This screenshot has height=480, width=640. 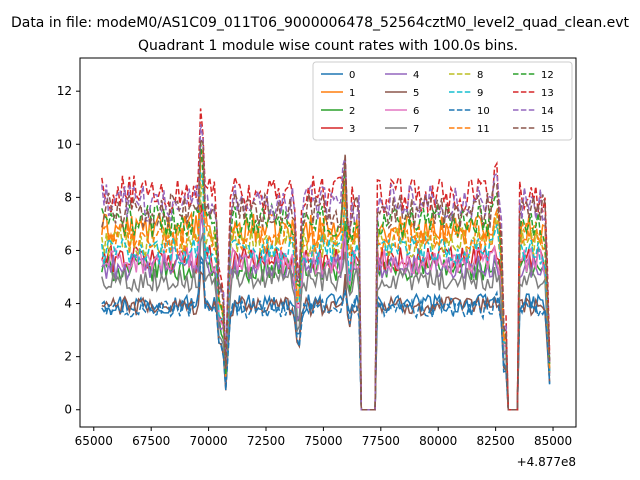 What do you see at coordinates (381, 441) in the screenshot?
I see `x-tick-label: 77500` at bounding box center [381, 441].